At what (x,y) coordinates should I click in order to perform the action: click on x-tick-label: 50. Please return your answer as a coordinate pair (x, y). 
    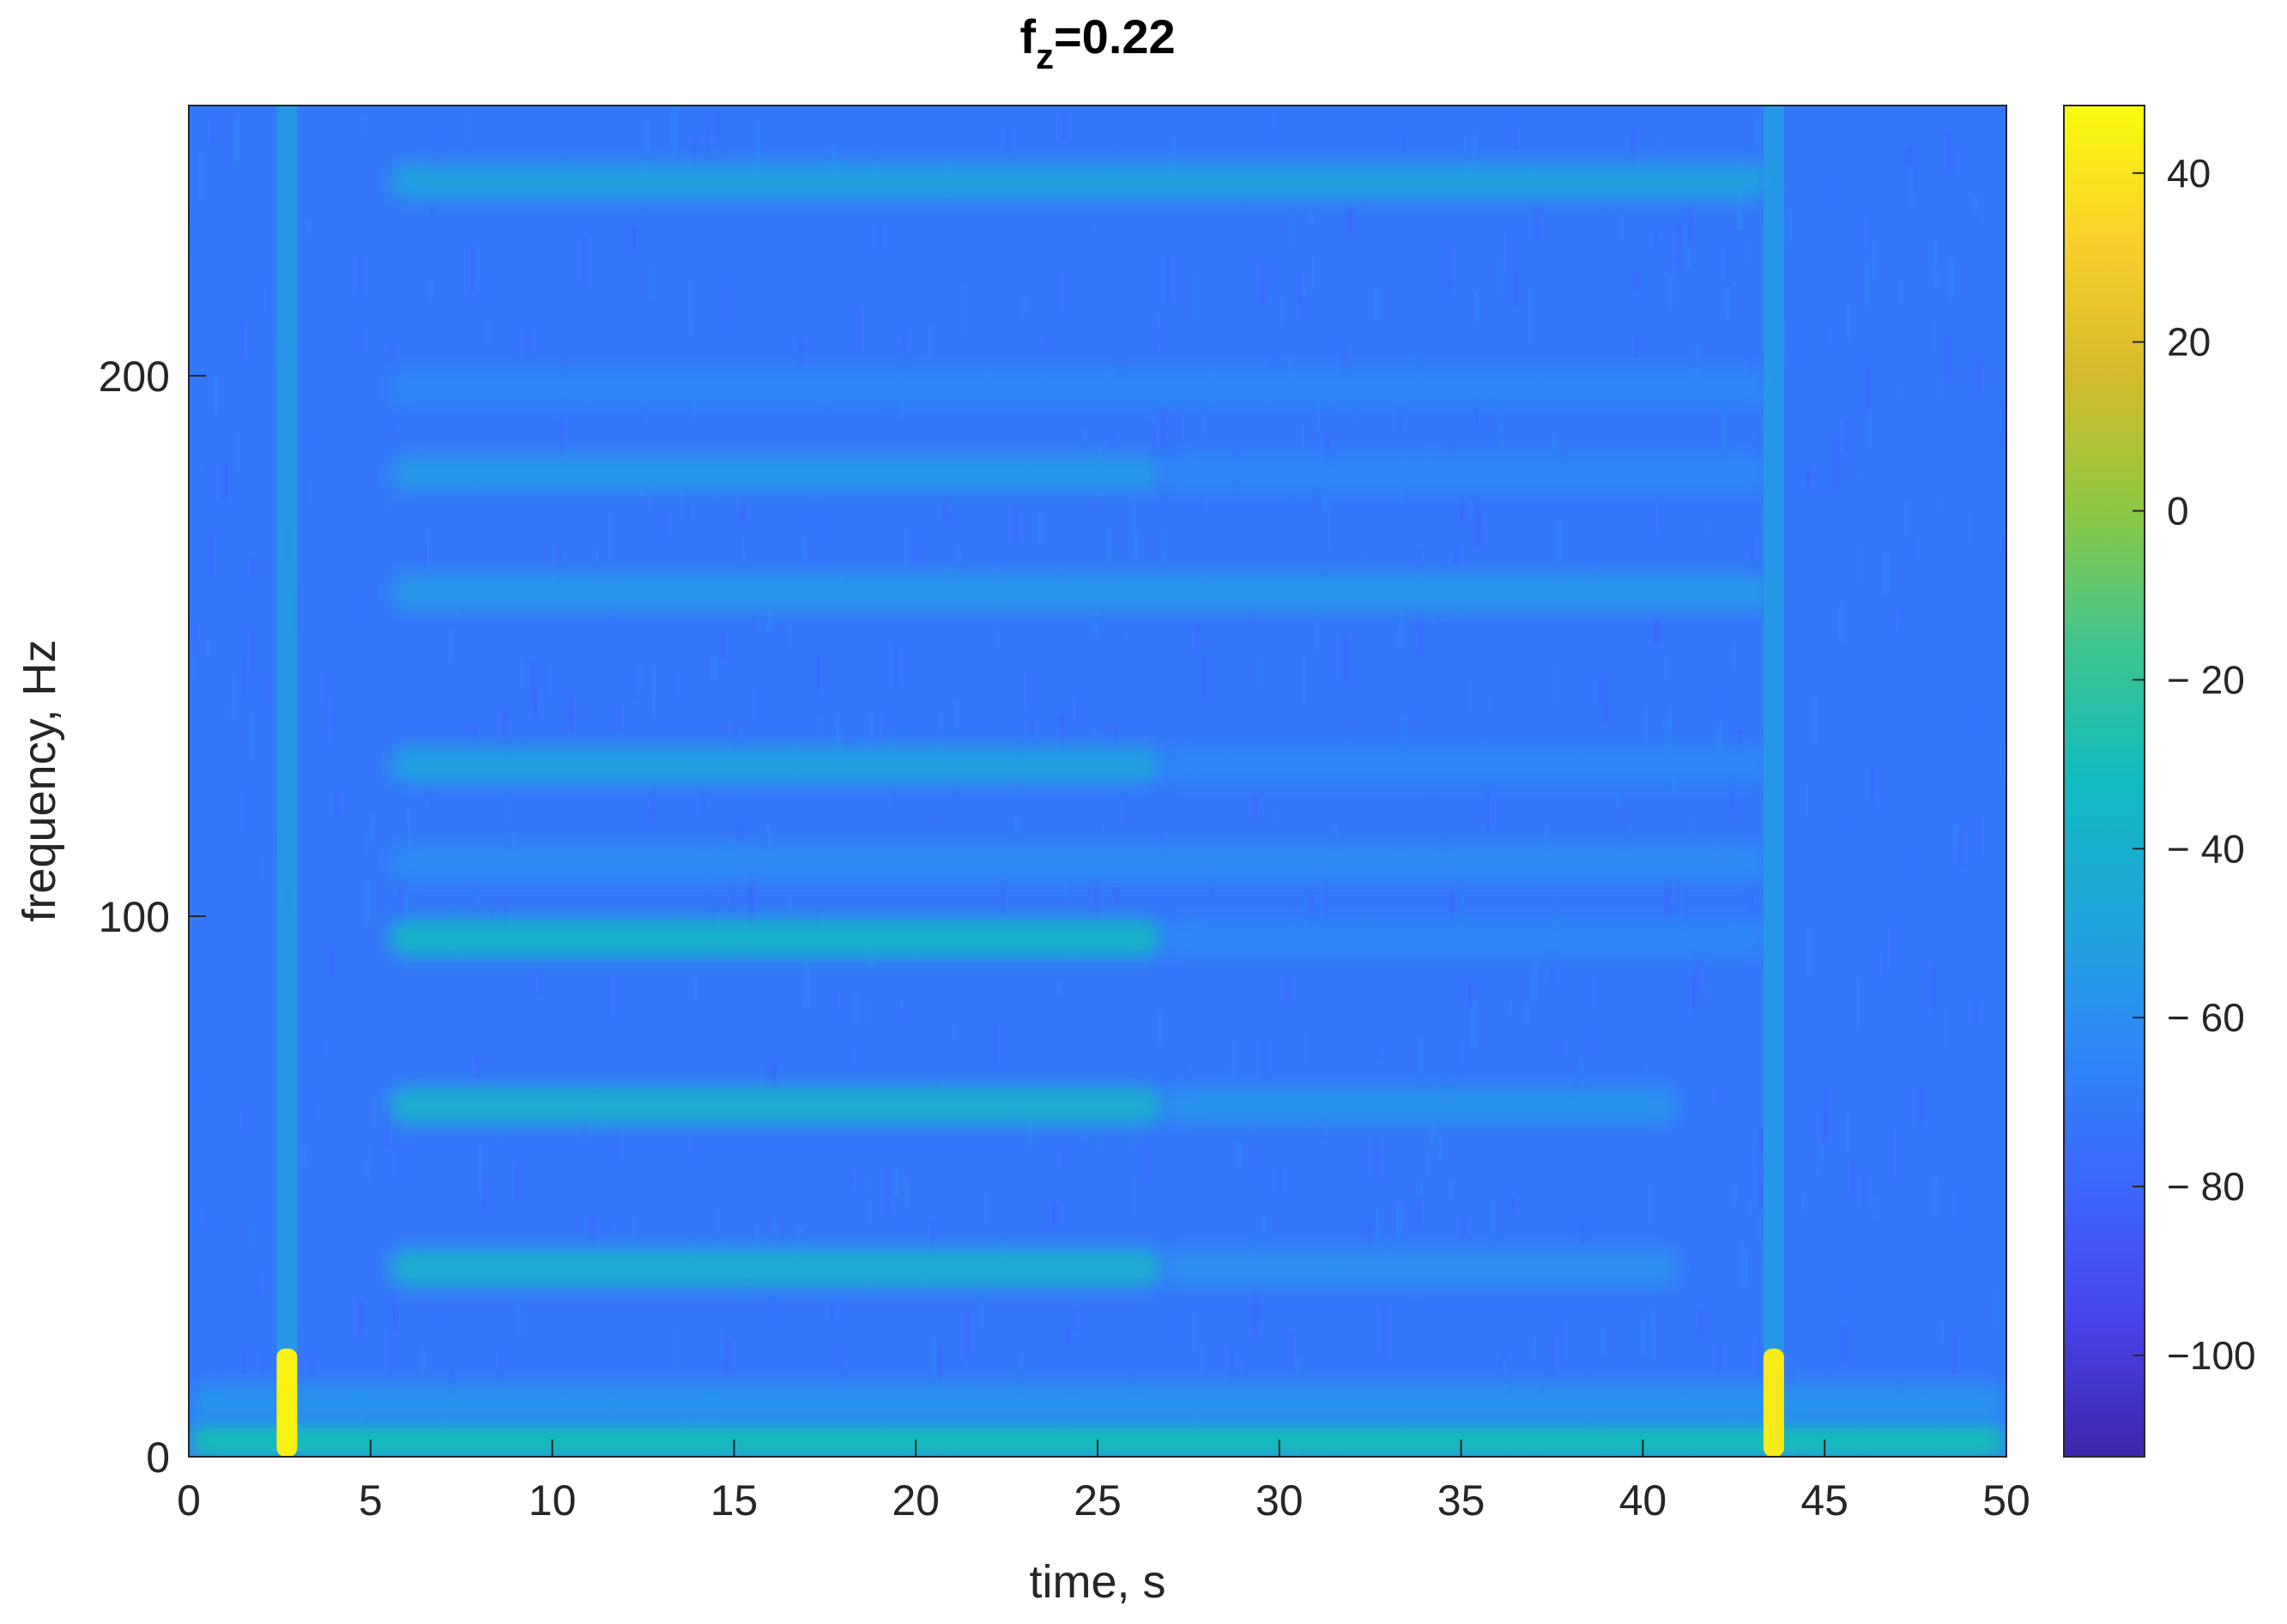
    Looking at the image, I should click on (2006, 1500).